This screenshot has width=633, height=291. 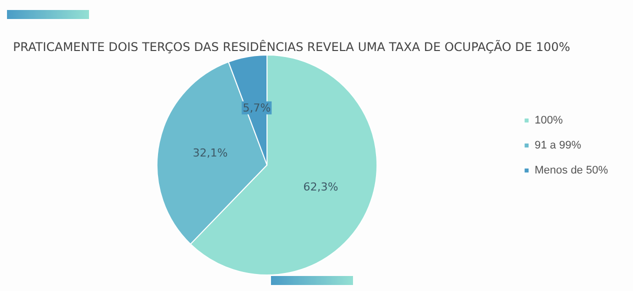 What do you see at coordinates (571, 170) in the screenshot?
I see `legend-label: Menos de 50%` at bounding box center [571, 170].